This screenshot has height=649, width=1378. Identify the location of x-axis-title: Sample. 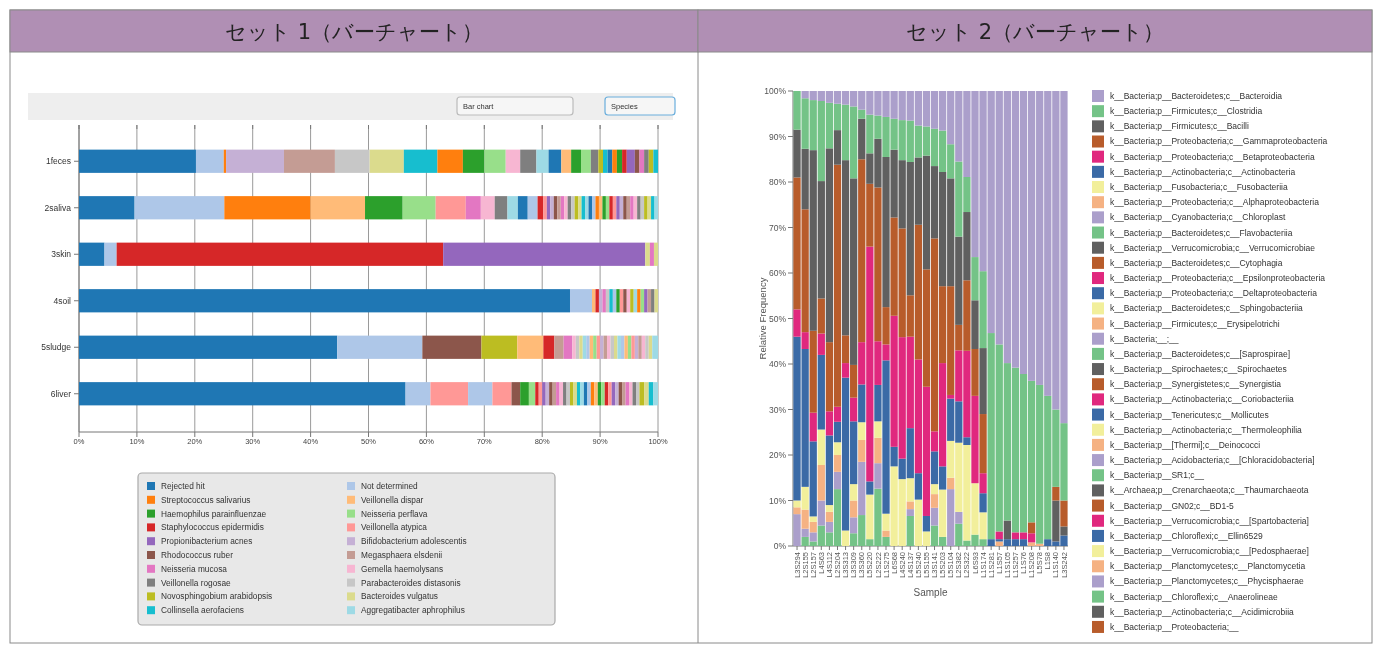
(930, 592).